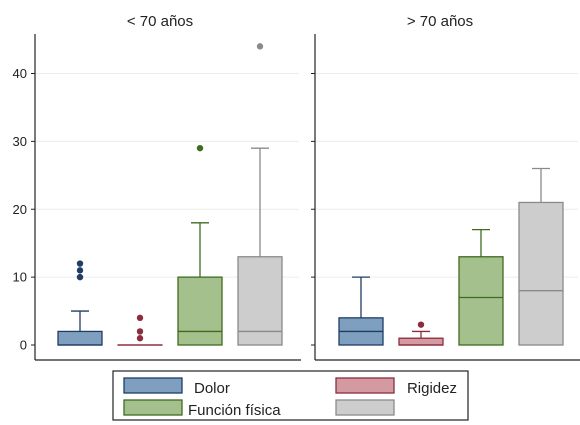 This screenshot has height=425, width=580. What do you see at coordinates (20, 141) in the screenshot?
I see `y-tick-label: 30` at bounding box center [20, 141].